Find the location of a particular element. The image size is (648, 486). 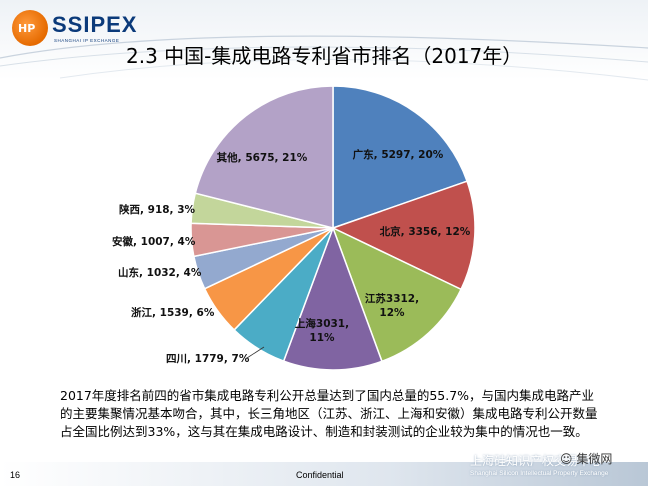

page-title: 2.3 中国-集成电路专利省市排名（2017年） is located at coordinates (324, 56).